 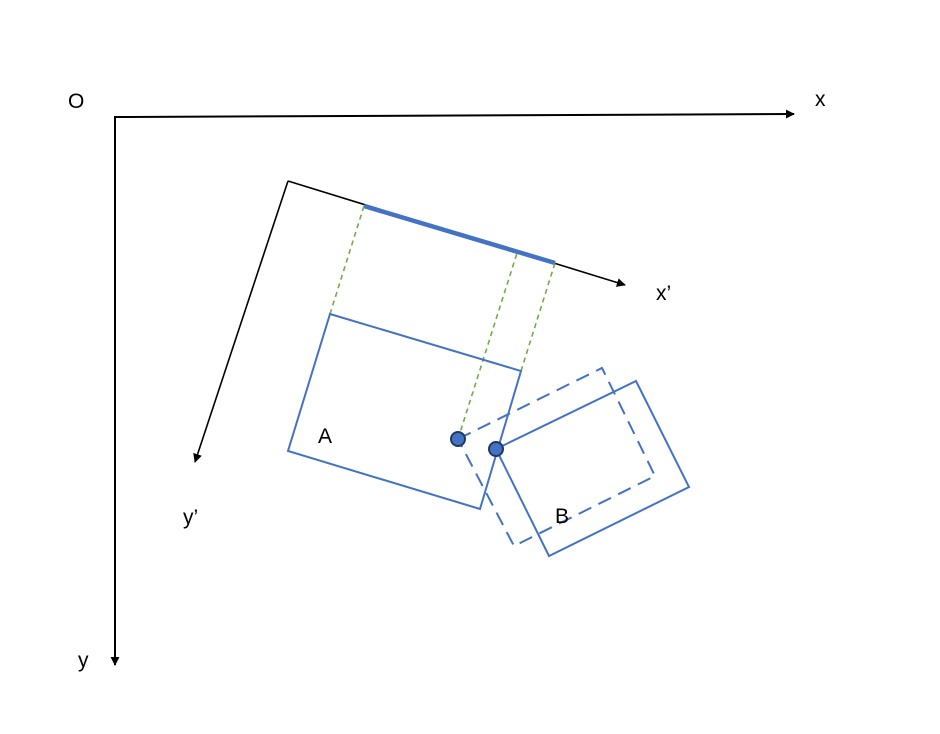 What do you see at coordinates (663, 293) in the screenshot?
I see `x-prime-axis-label: x’` at bounding box center [663, 293].